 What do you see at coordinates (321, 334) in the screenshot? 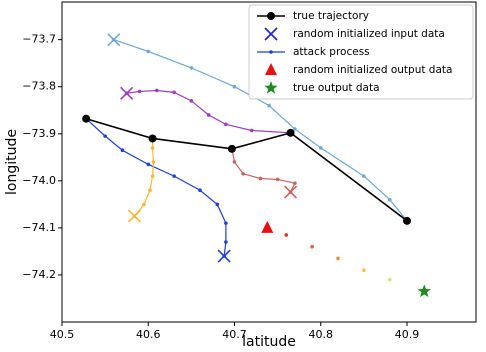
I see `x-tick-label: 40.8` at bounding box center [321, 334].